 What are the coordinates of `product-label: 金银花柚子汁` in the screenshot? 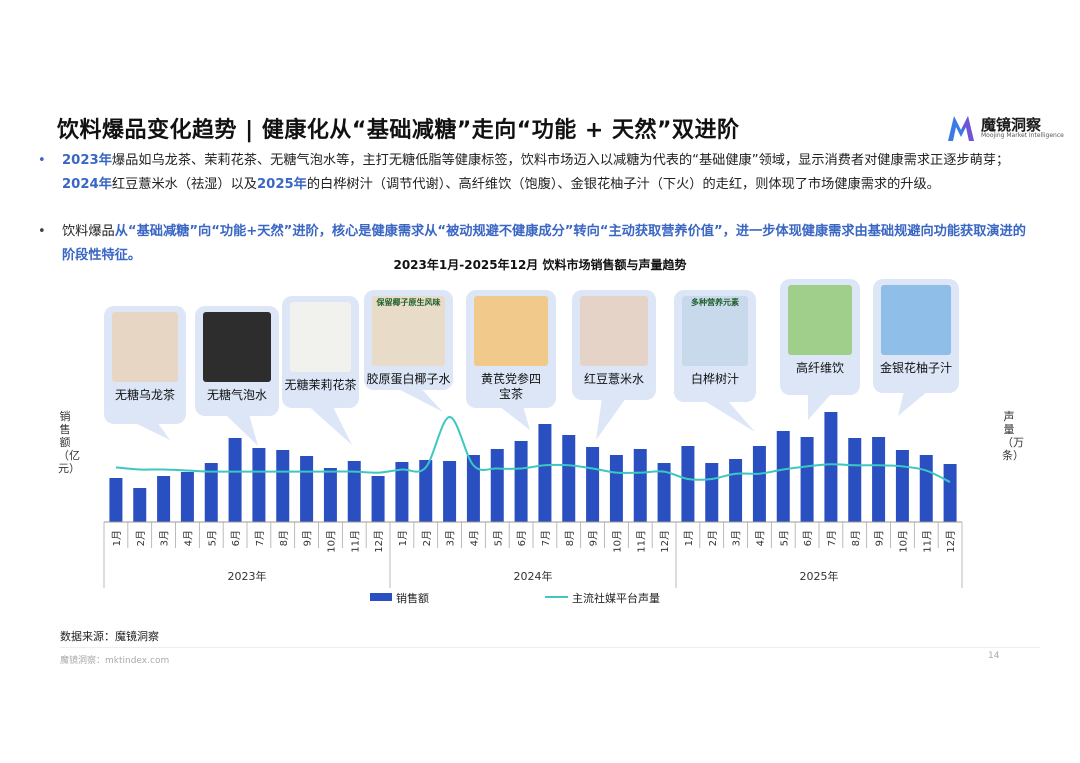 It's located at (915, 368).